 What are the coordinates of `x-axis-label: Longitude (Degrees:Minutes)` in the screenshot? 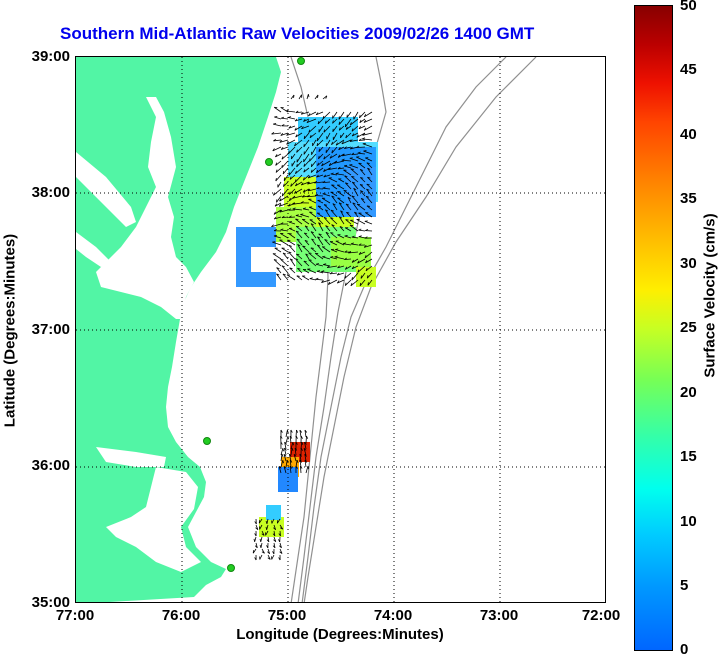 It's located at (340, 634).